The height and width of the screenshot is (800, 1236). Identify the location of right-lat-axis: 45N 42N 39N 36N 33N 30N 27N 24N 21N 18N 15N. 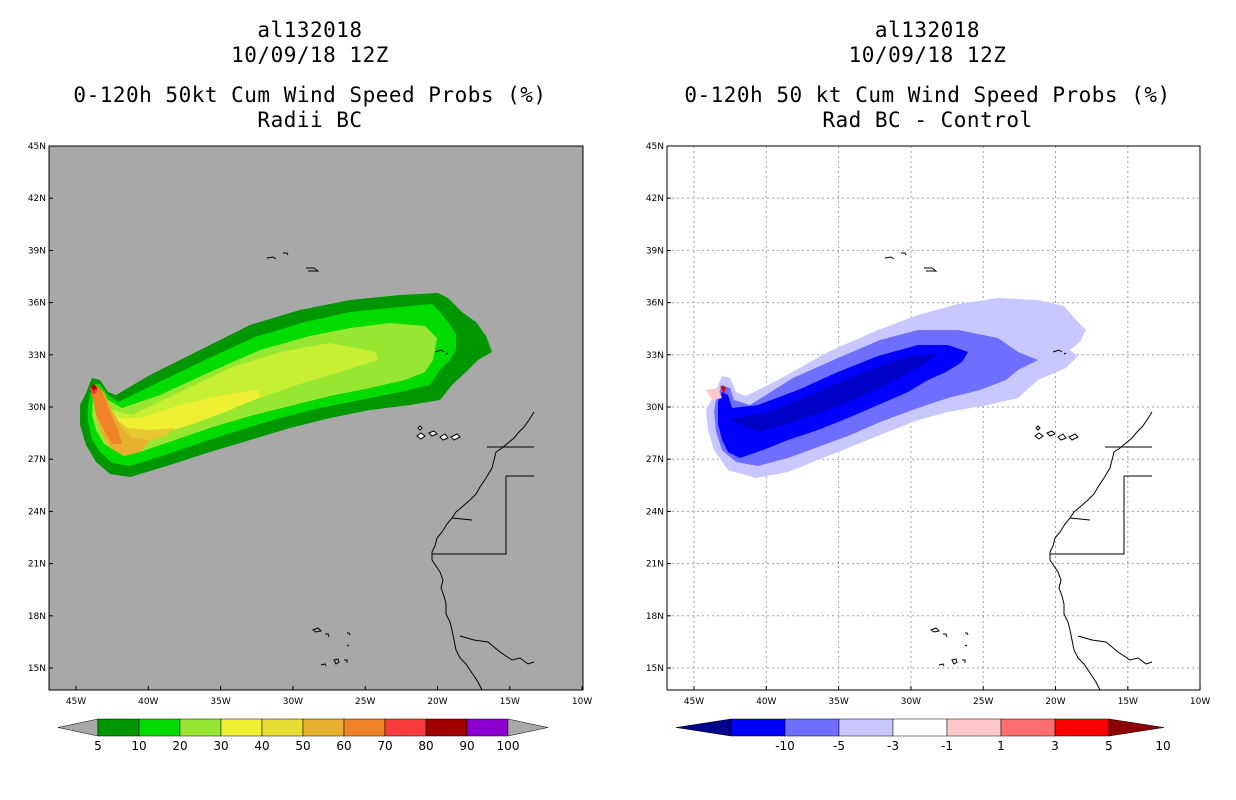
(655, 408).